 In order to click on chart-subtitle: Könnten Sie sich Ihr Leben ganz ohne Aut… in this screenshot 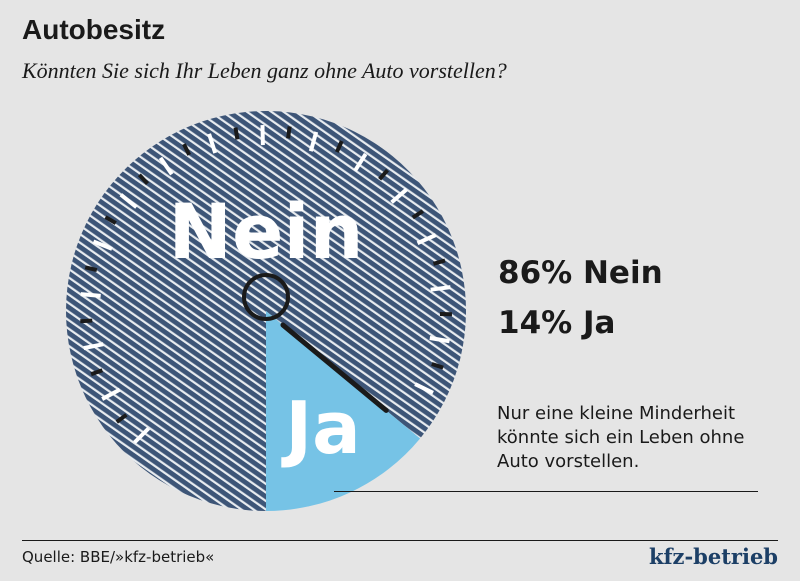, I will do `click(264, 70)`.